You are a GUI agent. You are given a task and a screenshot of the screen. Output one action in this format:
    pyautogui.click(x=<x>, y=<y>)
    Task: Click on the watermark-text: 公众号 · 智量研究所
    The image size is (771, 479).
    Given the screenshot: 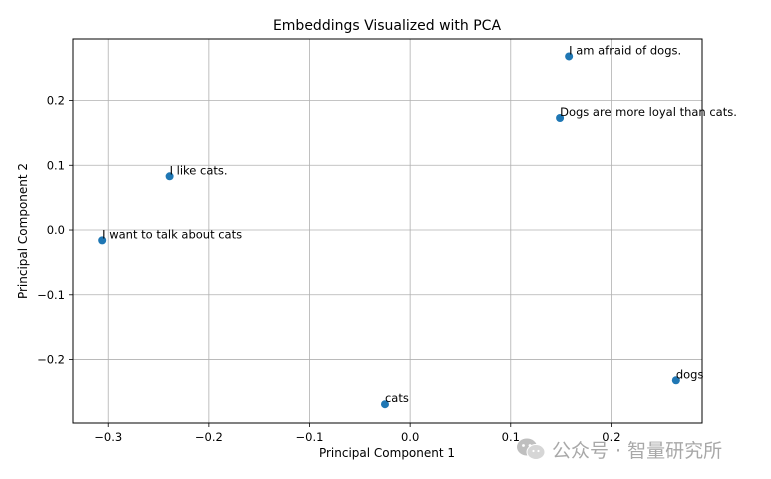 What is the action you would take?
    pyautogui.click(x=637, y=450)
    